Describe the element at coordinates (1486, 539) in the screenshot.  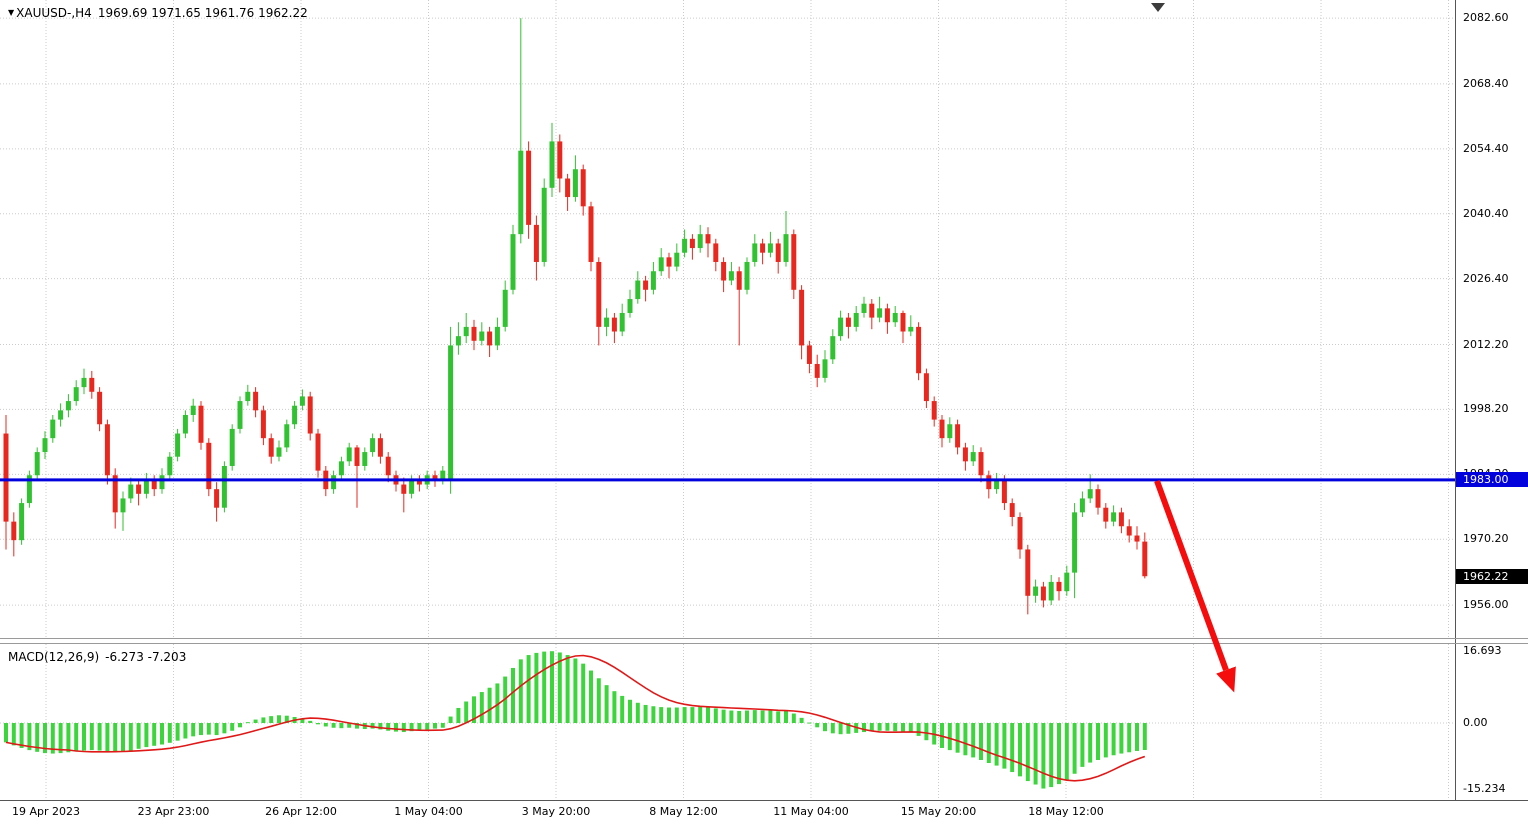
I see `price-tick-label: 1970.20` at that location.